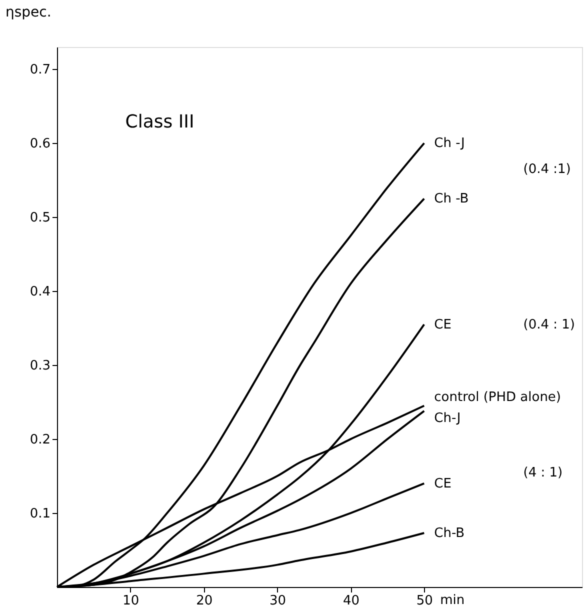 This screenshot has width=588, height=614. I want to click on series-label: Ch-B, so click(449, 533).